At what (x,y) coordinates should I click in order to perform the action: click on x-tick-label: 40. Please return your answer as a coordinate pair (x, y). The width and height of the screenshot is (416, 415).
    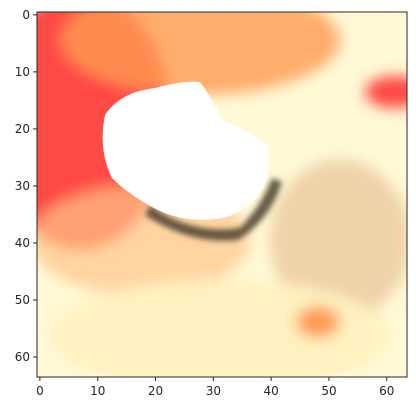
    Looking at the image, I should click on (271, 391).